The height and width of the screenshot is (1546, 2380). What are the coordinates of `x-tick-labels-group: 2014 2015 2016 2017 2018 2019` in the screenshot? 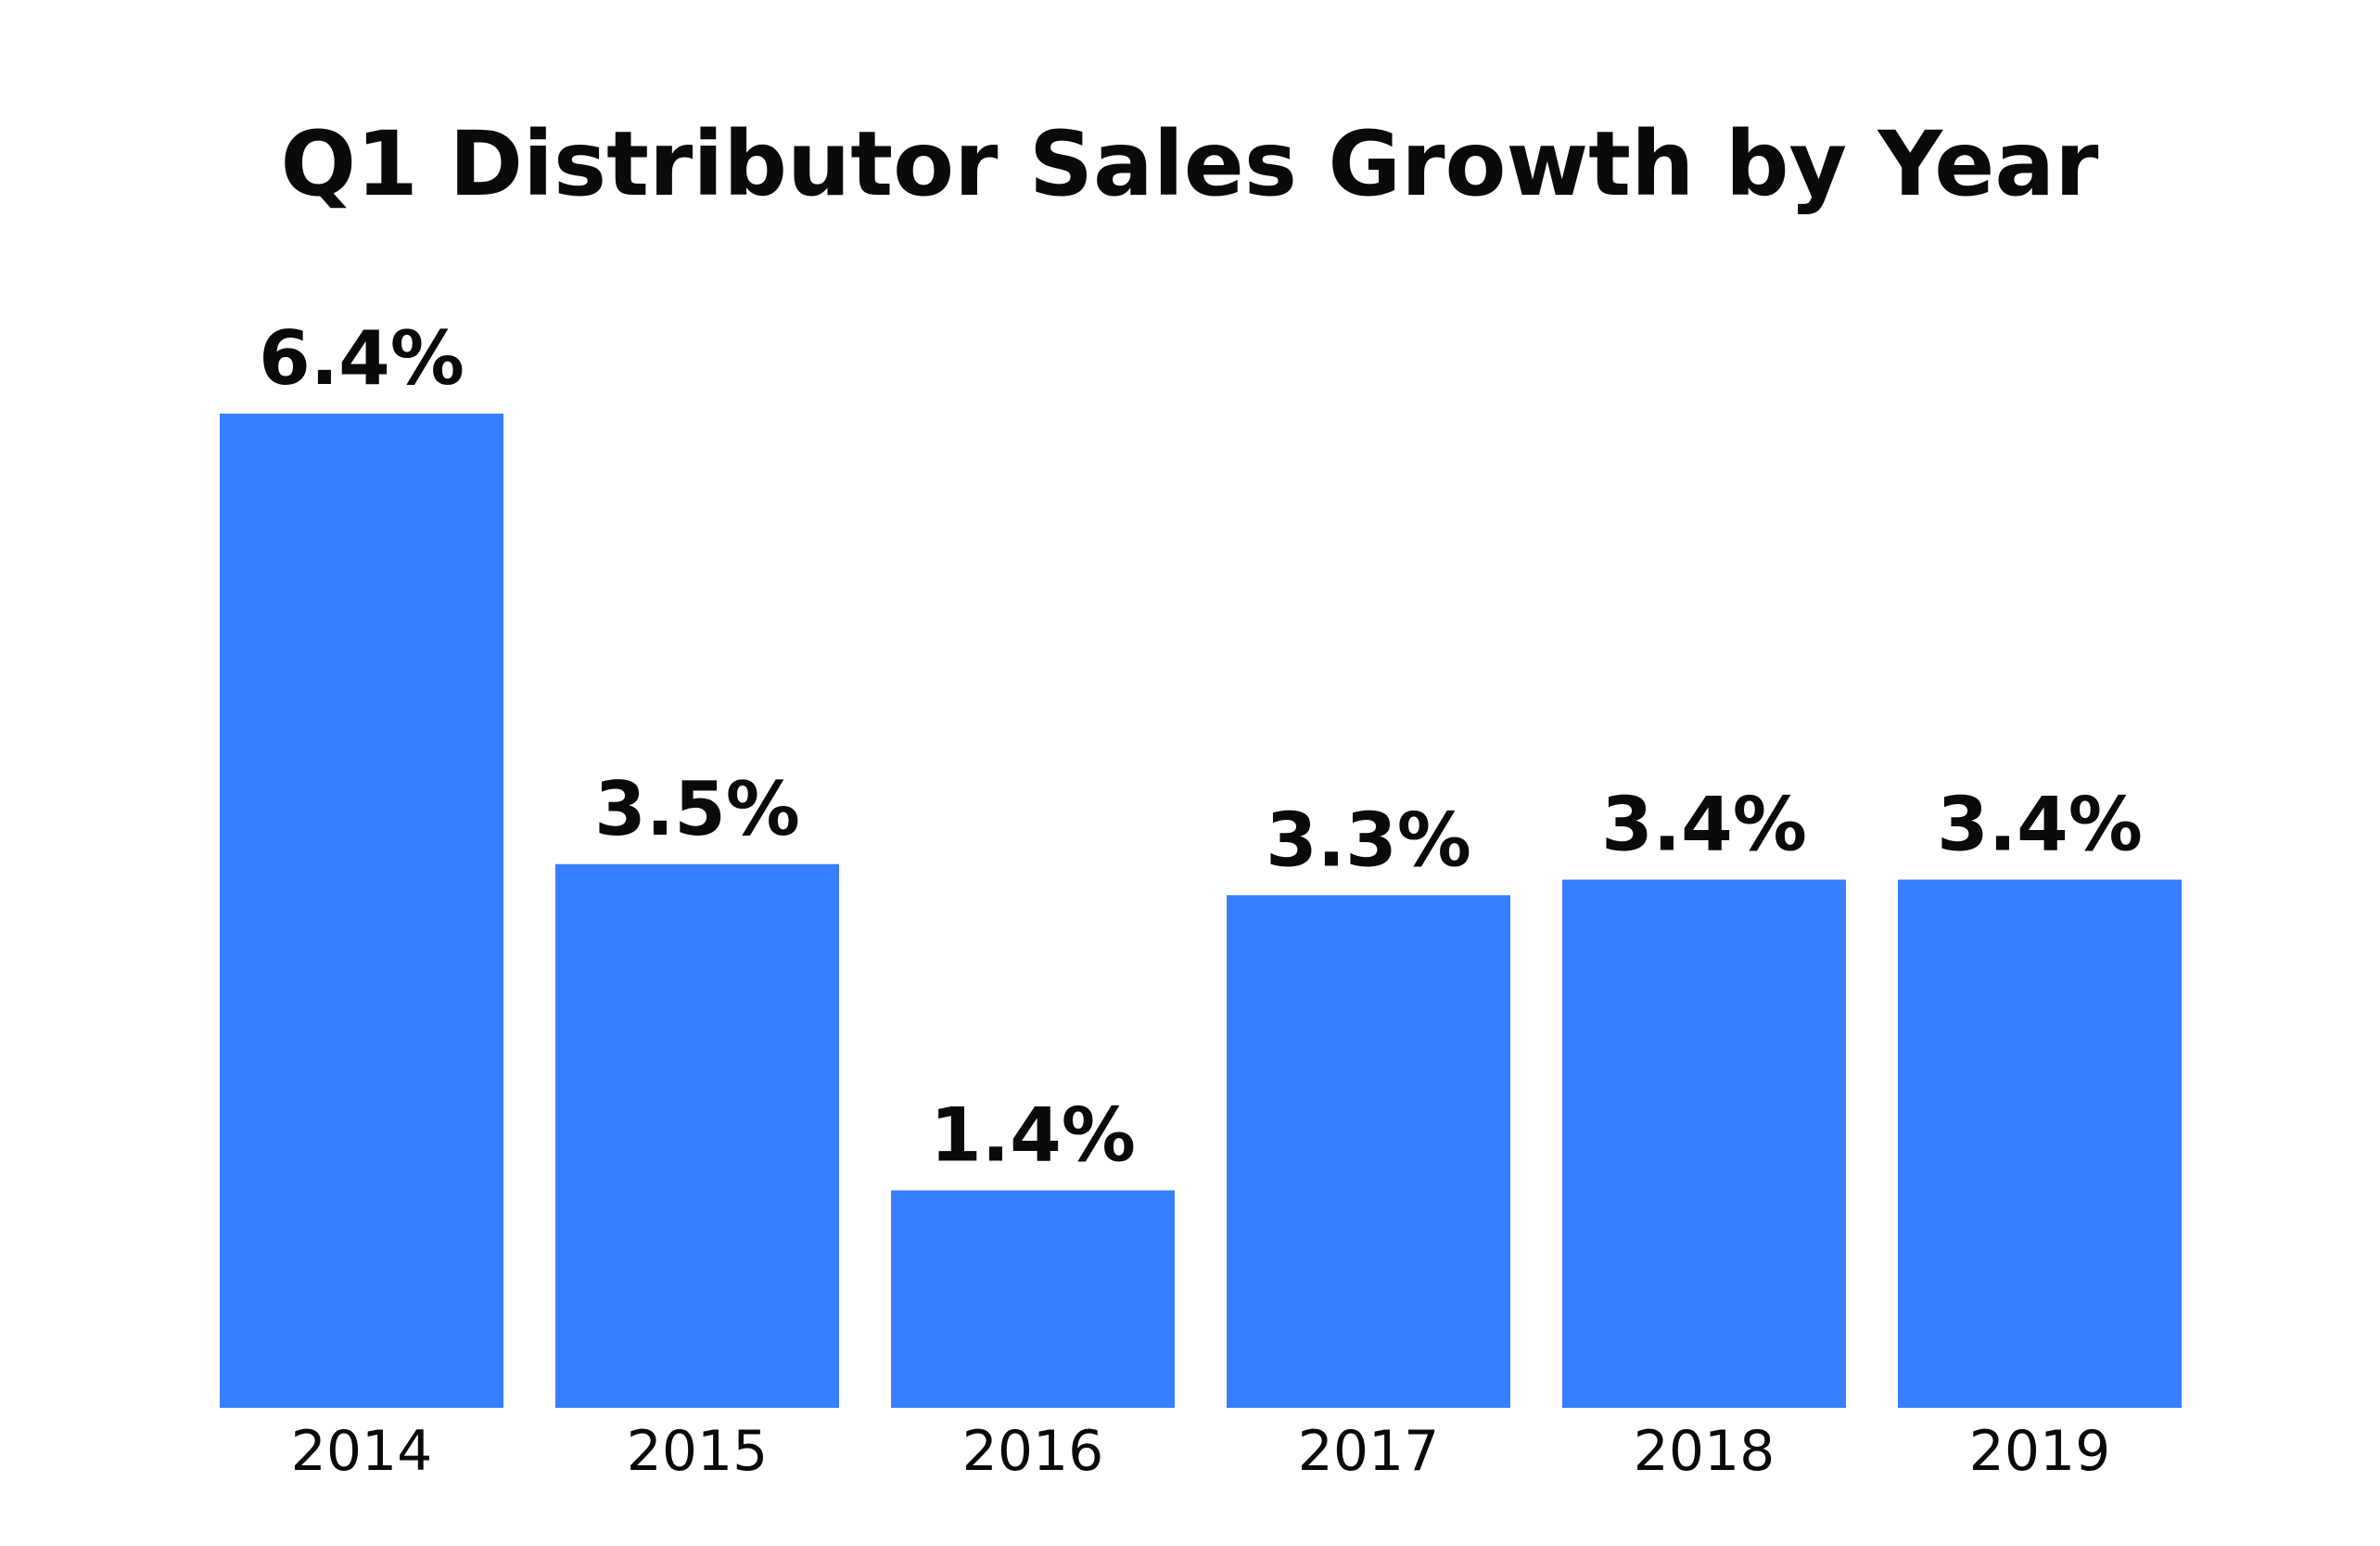 It's located at (1201, 1451).